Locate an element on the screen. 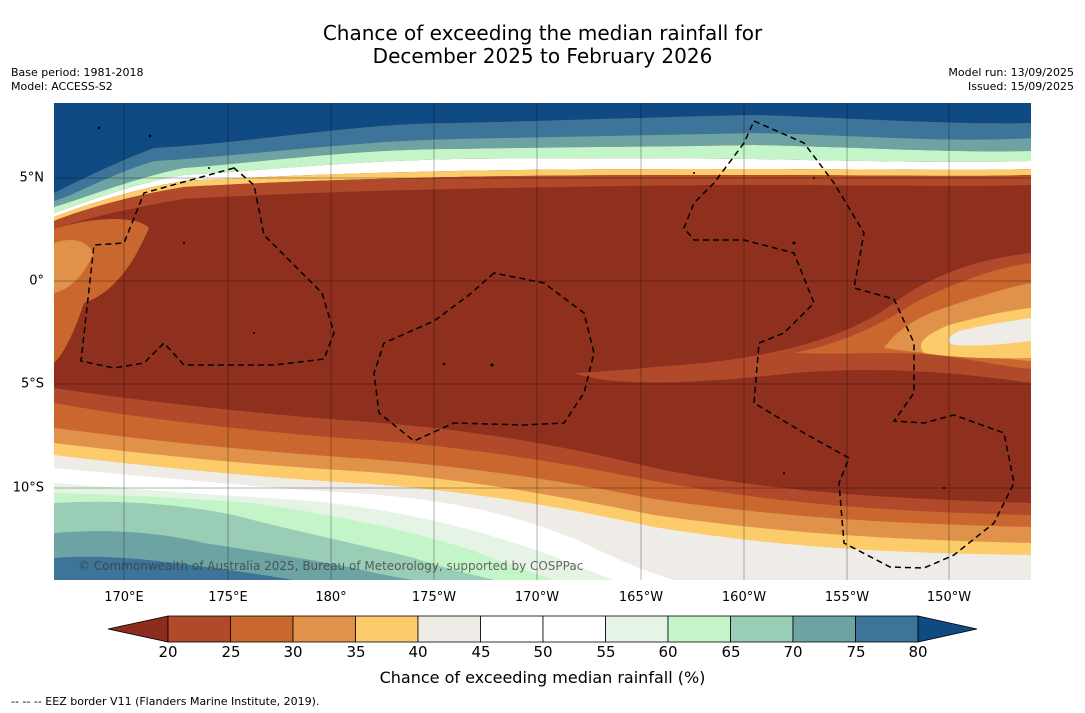  colorbar-tick: 40 is located at coordinates (418, 652).